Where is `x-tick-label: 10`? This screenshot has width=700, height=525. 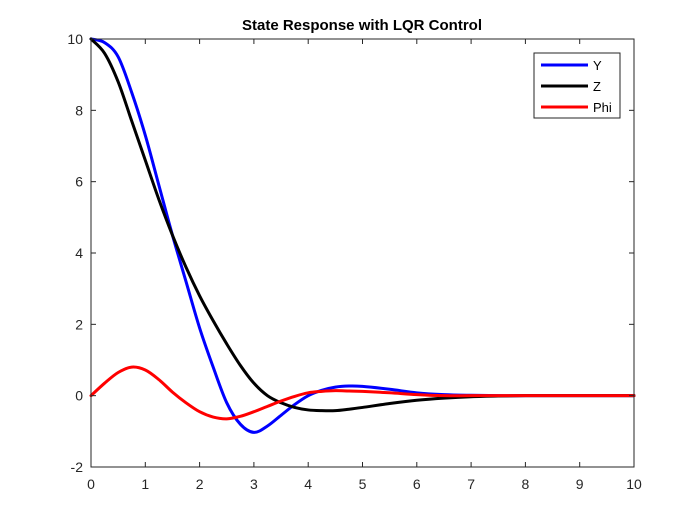 x-tick-label: 10 is located at coordinates (634, 484).